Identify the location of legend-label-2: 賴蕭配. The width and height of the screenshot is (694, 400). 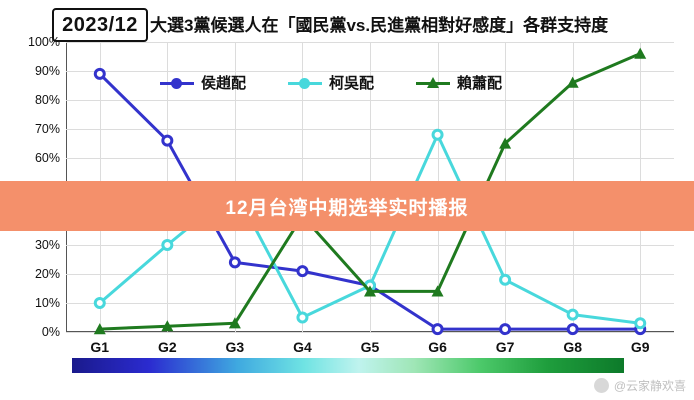
(480, 83).